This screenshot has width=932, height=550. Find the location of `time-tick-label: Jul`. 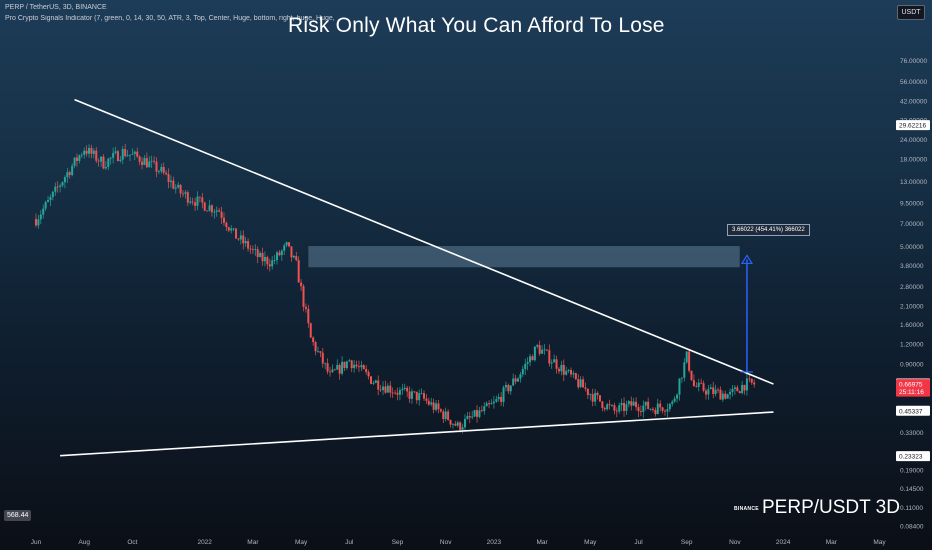

time-tick-label: Jul is located at coordinates (349, 542).